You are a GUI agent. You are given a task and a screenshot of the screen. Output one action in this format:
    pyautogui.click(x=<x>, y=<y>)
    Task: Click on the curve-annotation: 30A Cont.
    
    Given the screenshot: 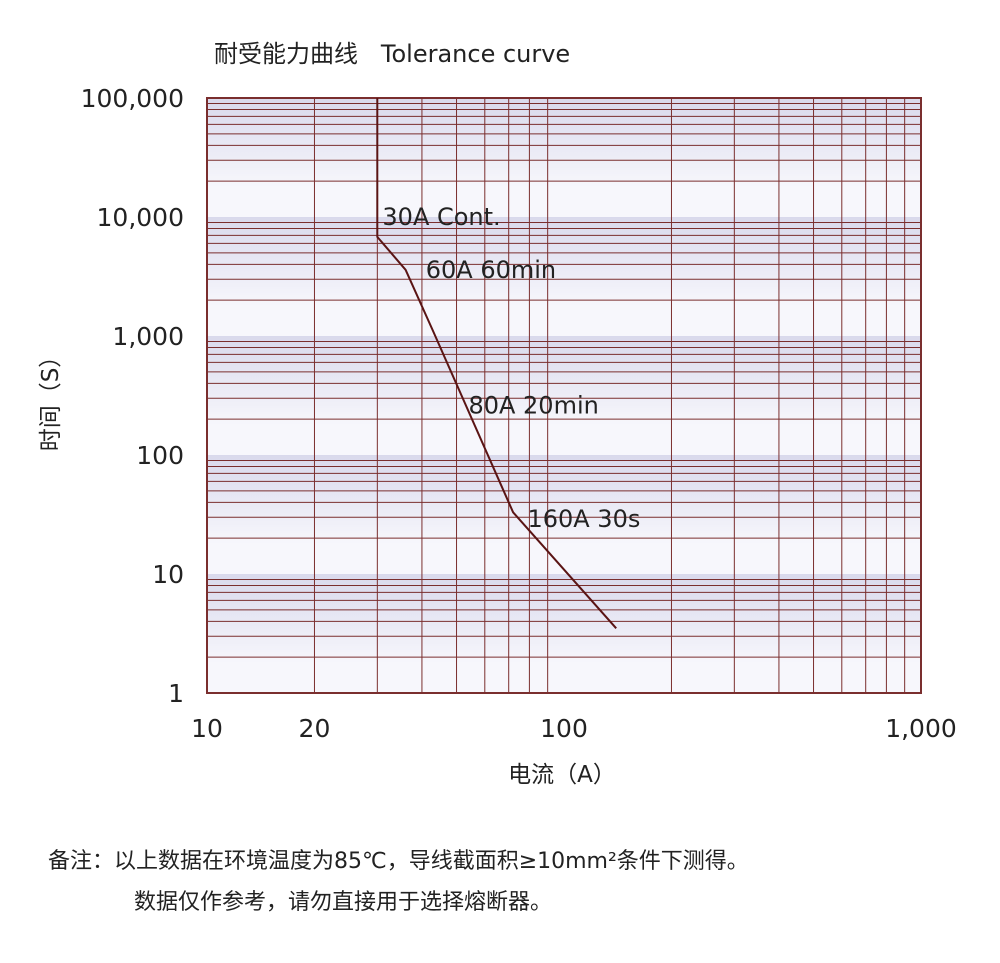 What is the action you would take?
    pyautogui.click(x=441, y=217)
    